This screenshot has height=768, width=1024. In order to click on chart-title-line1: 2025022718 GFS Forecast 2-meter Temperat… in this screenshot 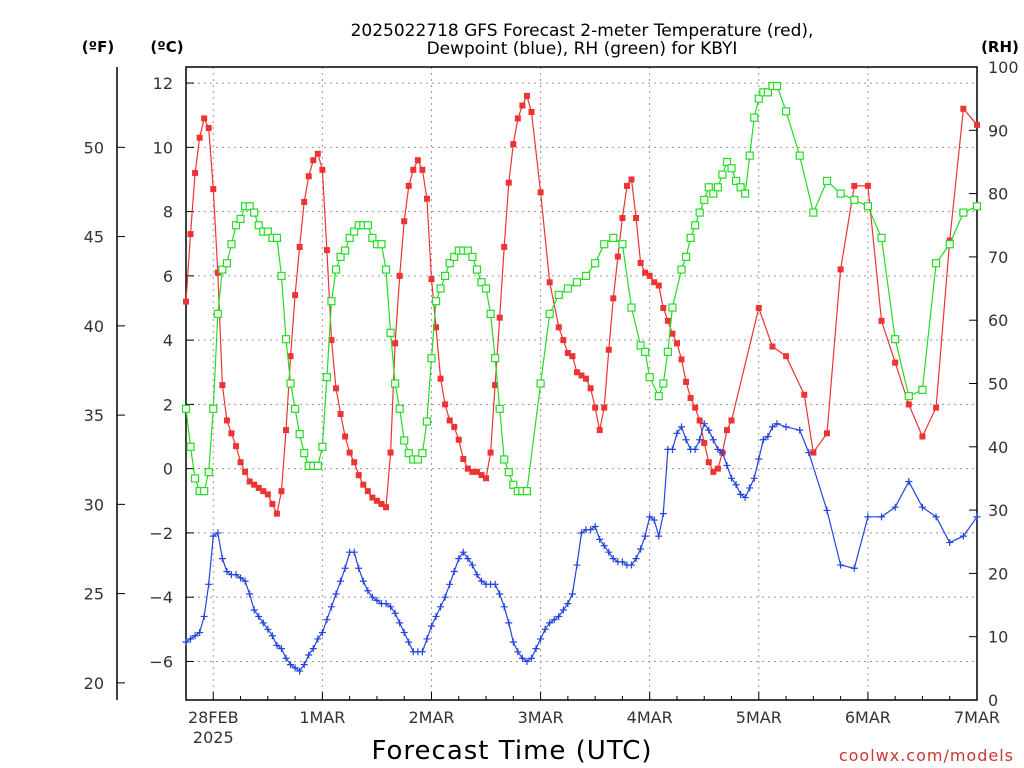, I will do `click(582, 31)`.